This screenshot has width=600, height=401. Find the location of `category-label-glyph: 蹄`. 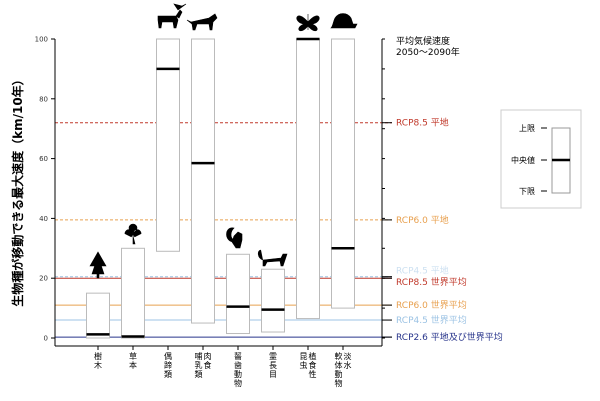

category-label-glyph: 蹄 is located at coordinates (168, 365).